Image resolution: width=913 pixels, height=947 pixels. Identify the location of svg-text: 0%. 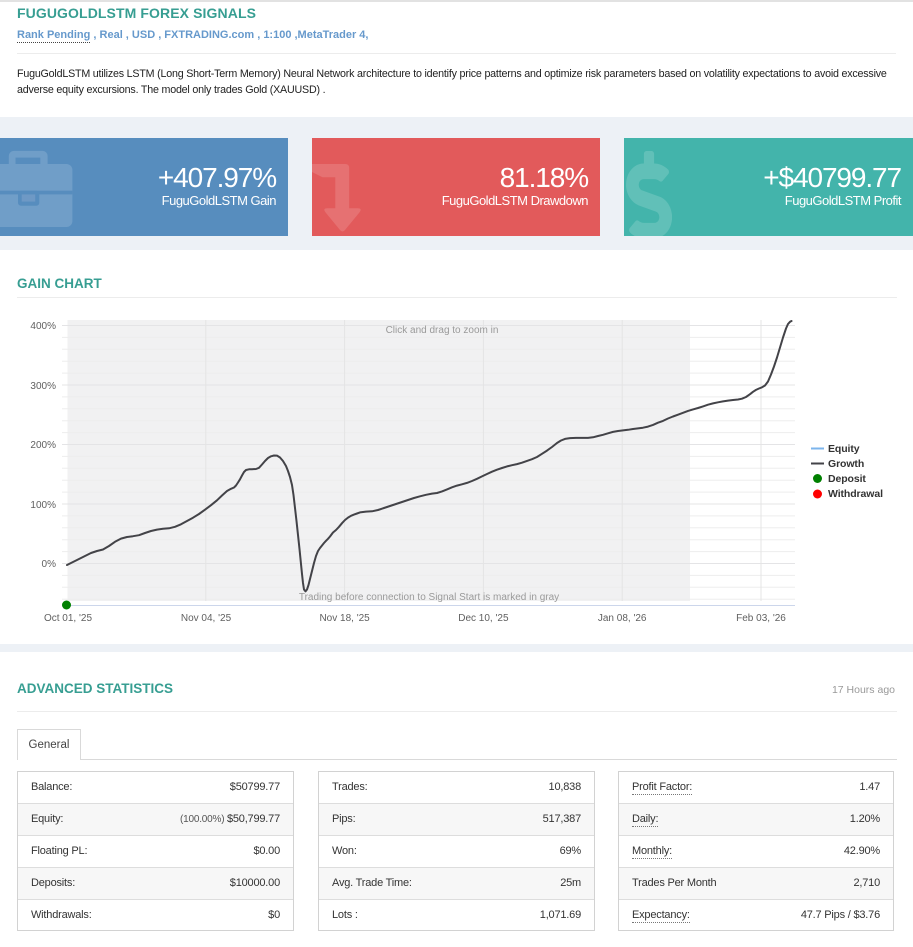
(49, 564).